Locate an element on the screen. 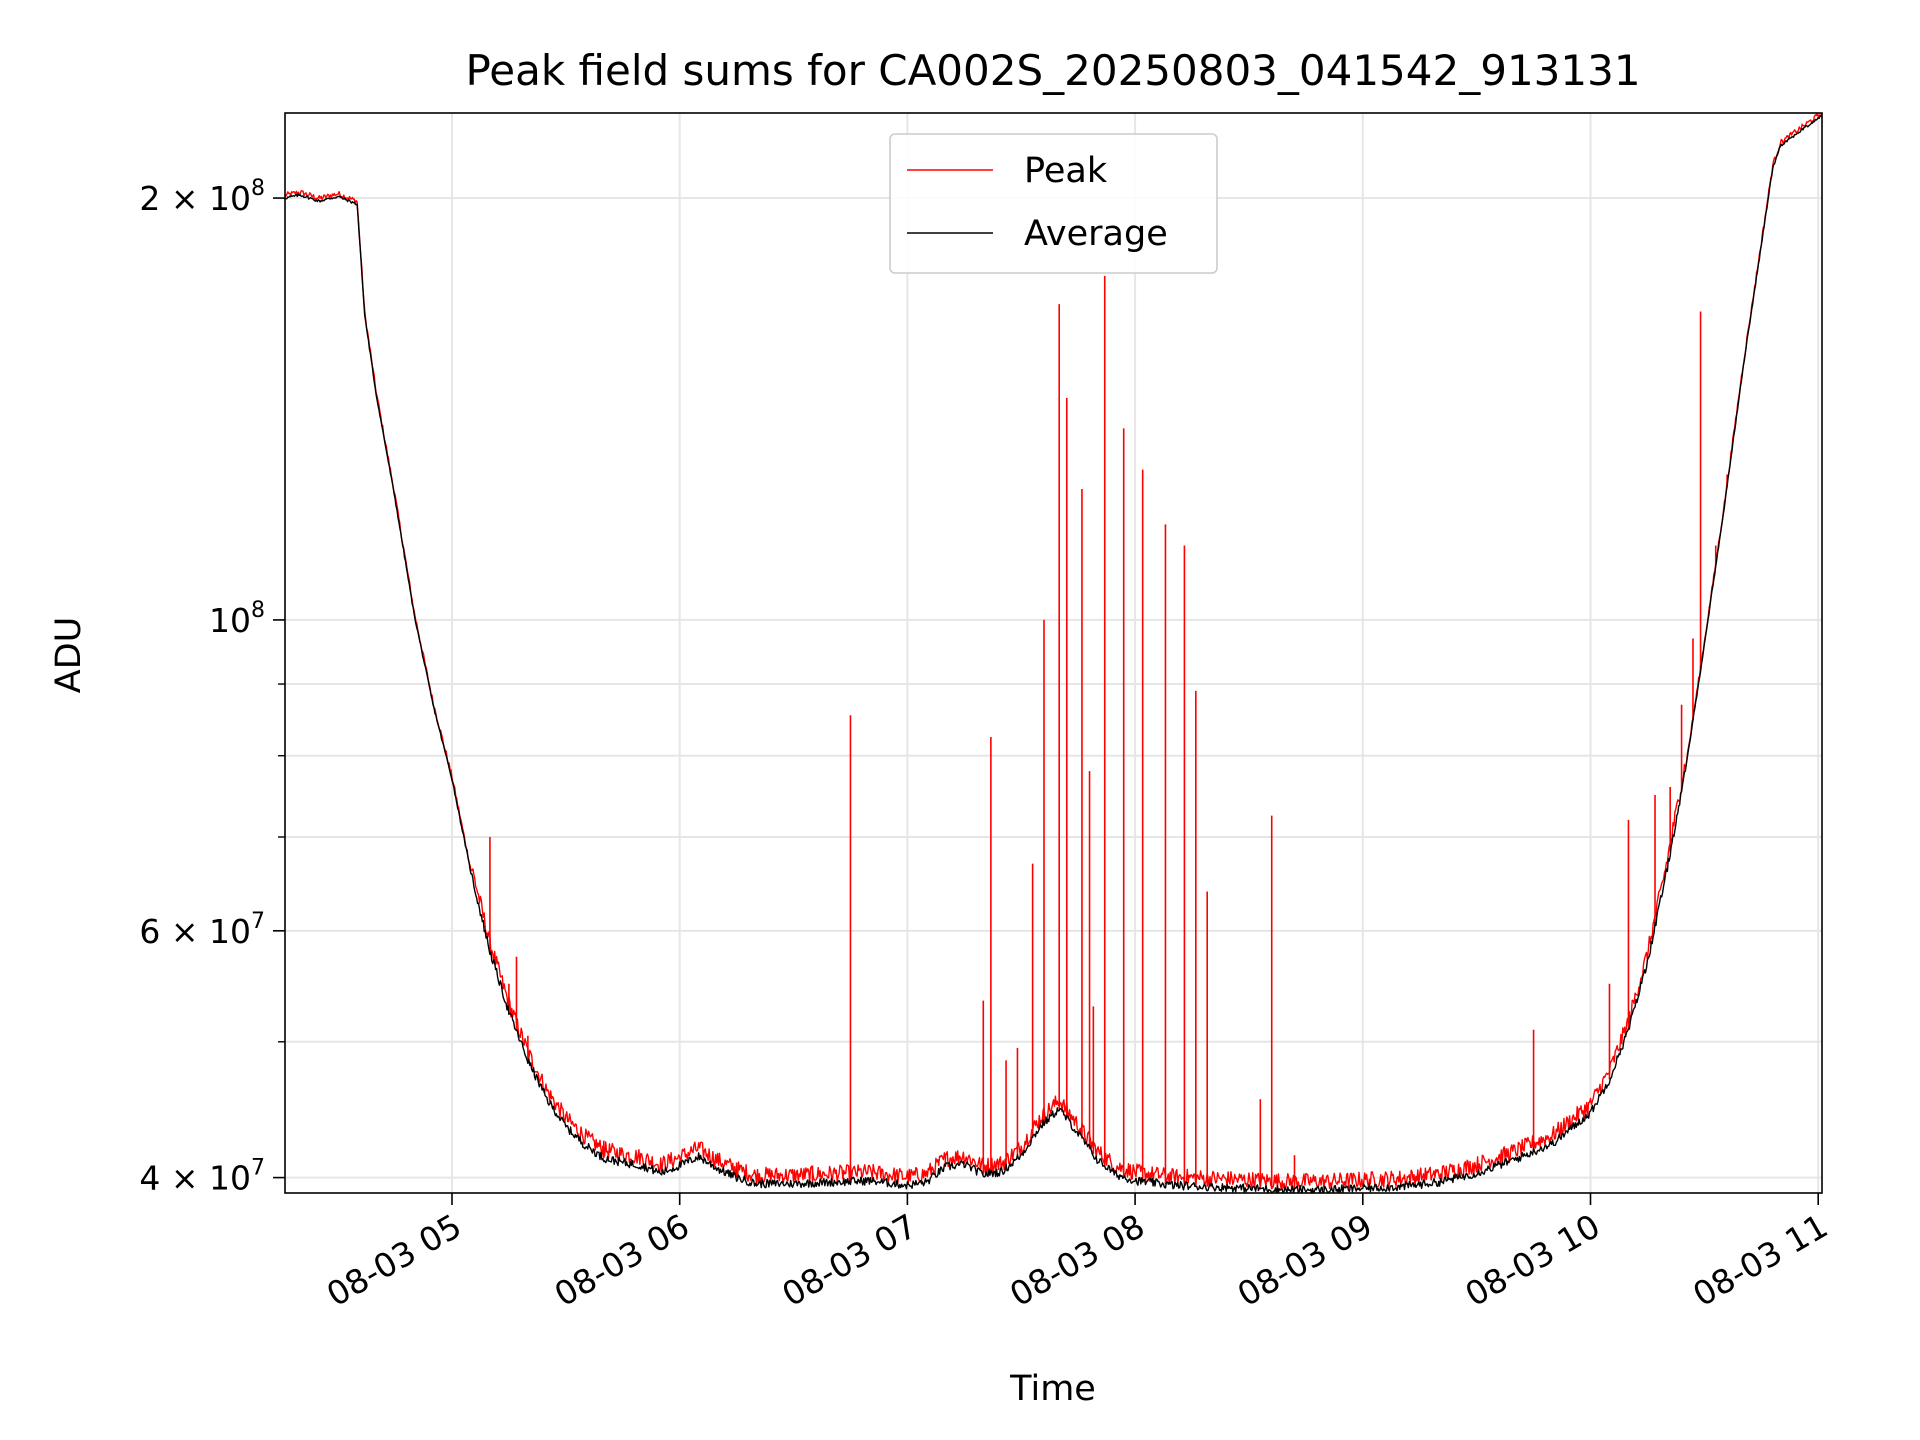 Image resolution: width=1920 pixels, height=1440 pixels. y-tick-label: 4 × 107 is located at coordinates (202, 1177).